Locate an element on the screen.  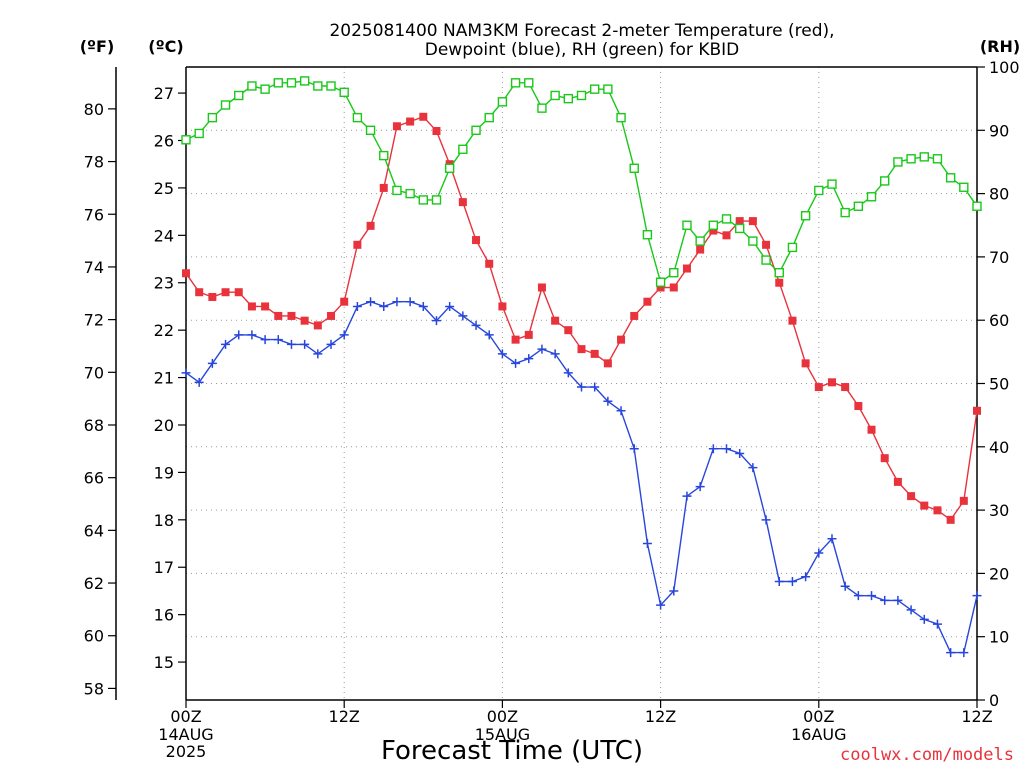
rh-tick-label: 70 is located at coordinates (999, 257).